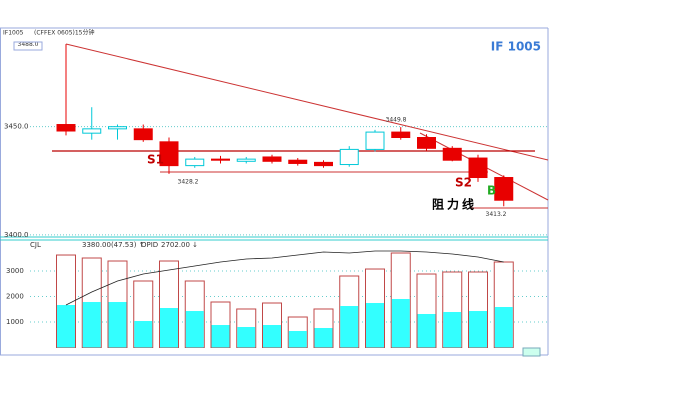 The height and width of the screenshot is (411, 690). I want to click on y-tick-label: 2000, so click(15, 297).